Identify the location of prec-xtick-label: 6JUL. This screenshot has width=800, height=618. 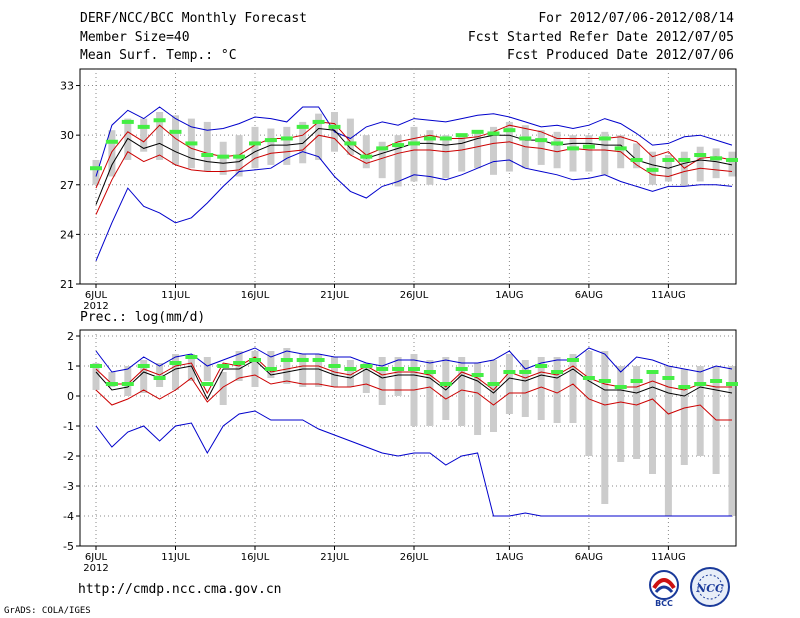
(96, 557).